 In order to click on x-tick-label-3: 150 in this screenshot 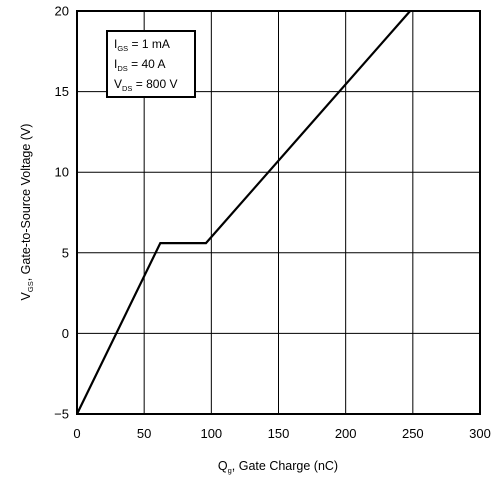, I will do `click(279, 433)`.